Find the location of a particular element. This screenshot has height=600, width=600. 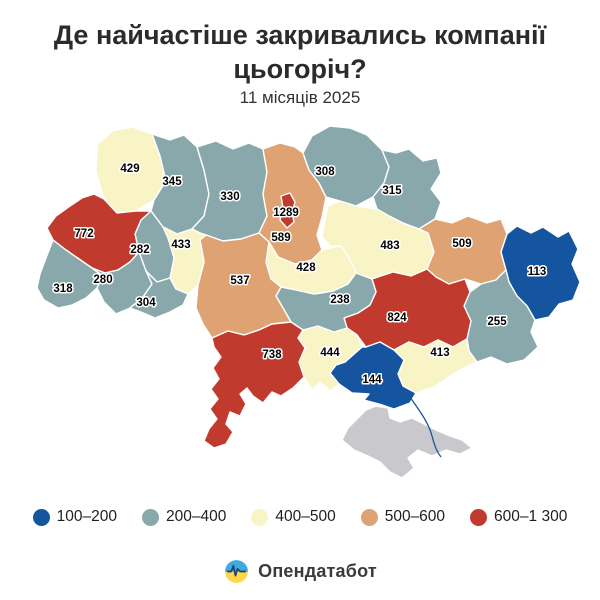

brand-footer: Опендатабот is located at coordinates (300, 571).